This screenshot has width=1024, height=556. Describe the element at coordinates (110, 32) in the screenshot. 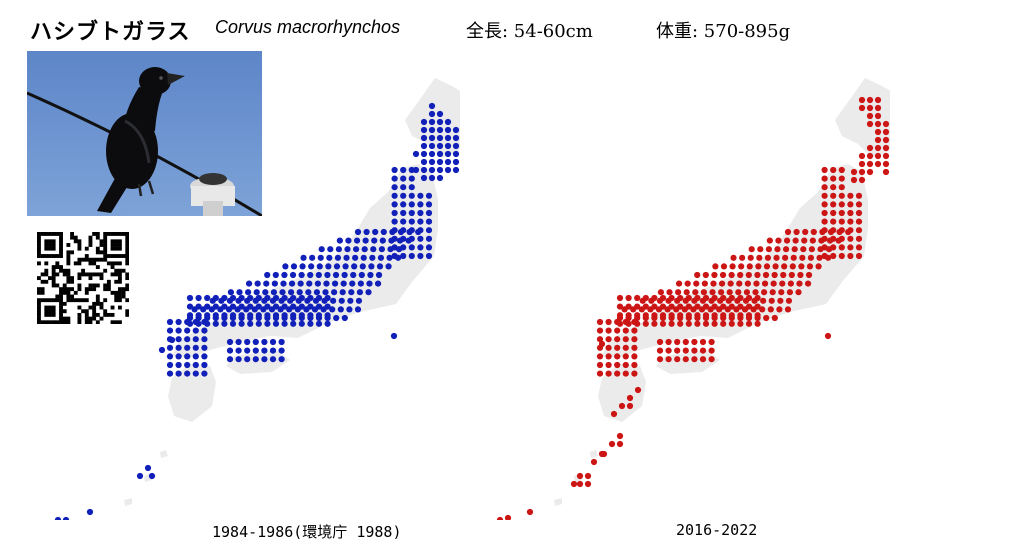

I see `species-name-japanese: ハシブトガラス` at that location.